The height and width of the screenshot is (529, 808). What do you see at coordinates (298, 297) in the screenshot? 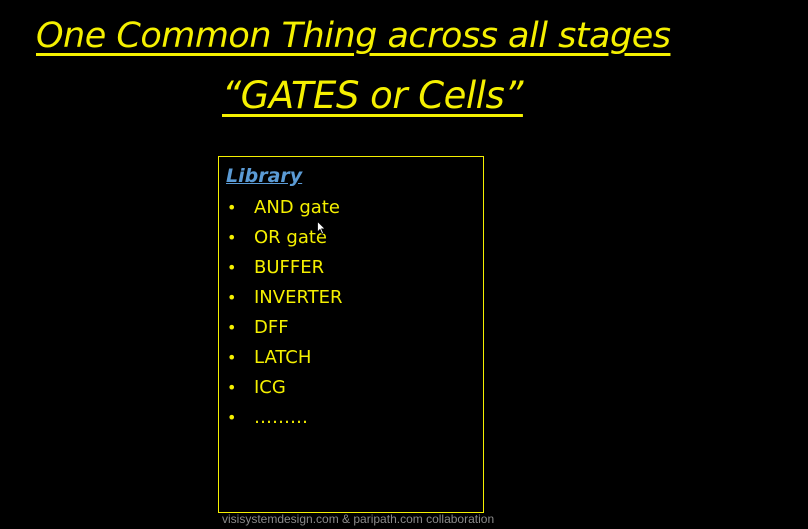
I see `list-item-label: INVERTER` at bounding box center [298, 297].